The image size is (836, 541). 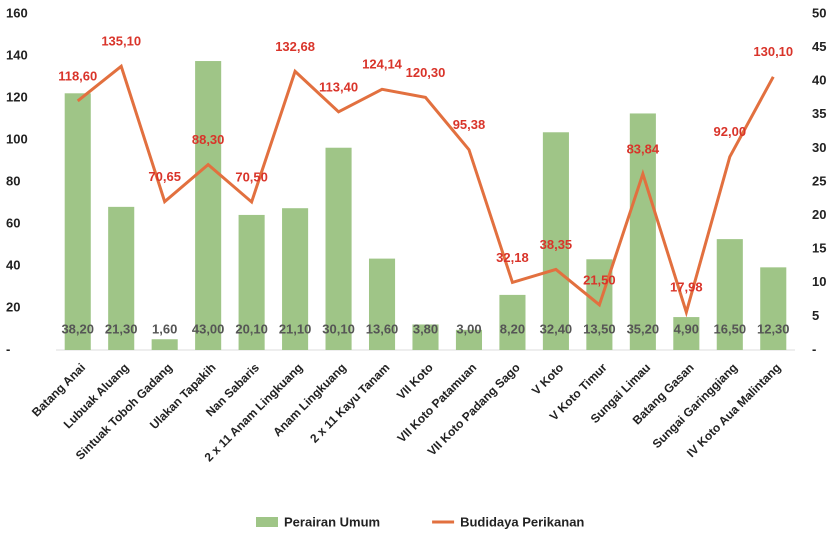 I want to click on bar-value-label: 4,90, so click(x=686, y=328).